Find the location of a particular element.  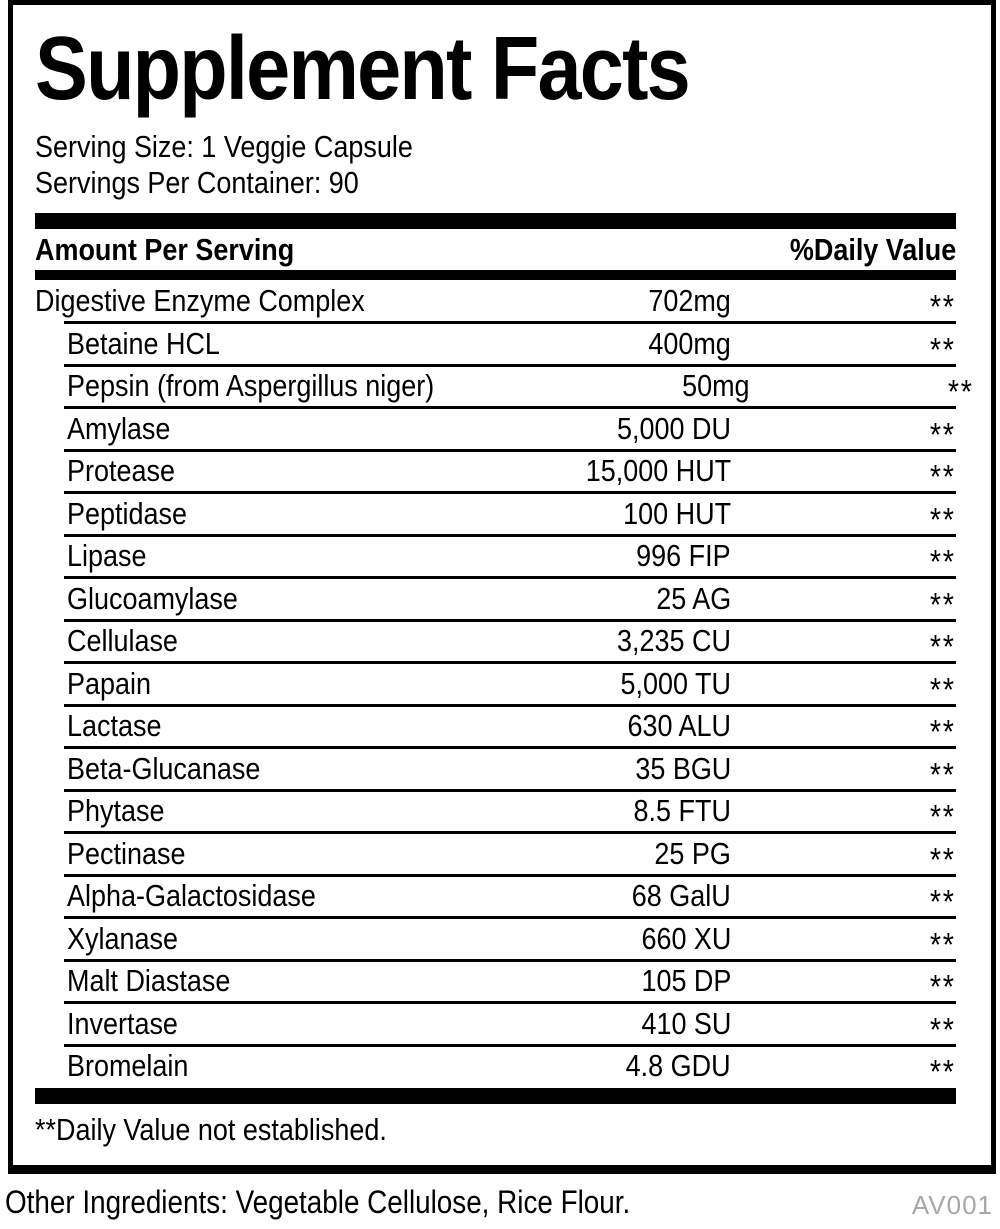

ingredient-name: Lipase is located at coordinates (107, 556).